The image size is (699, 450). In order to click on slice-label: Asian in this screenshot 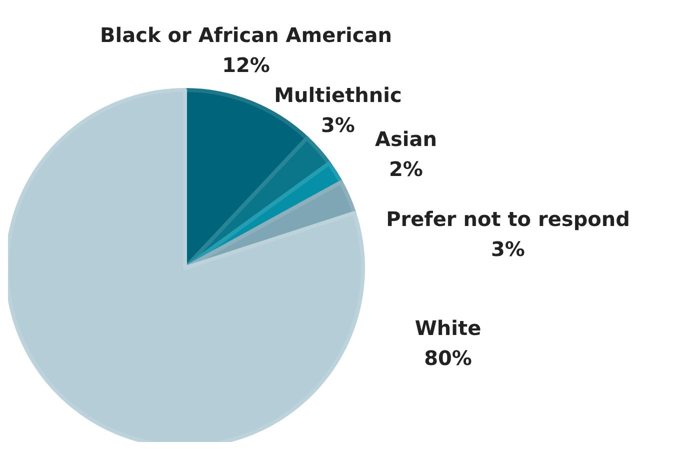, I will do `click(406, 139)`.